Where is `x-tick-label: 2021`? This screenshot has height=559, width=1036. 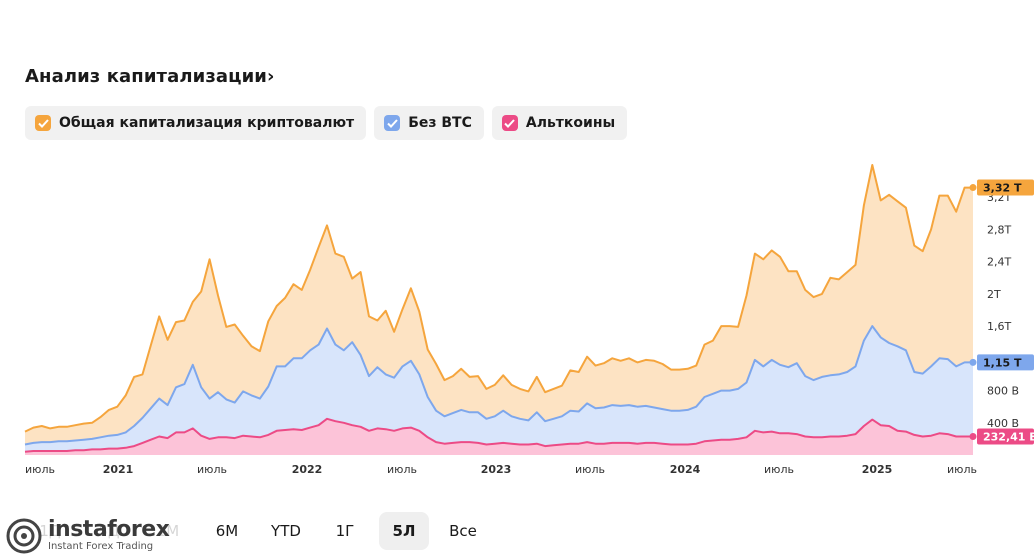
x-tick-label: 2021 is located at coordinates (118, 469).